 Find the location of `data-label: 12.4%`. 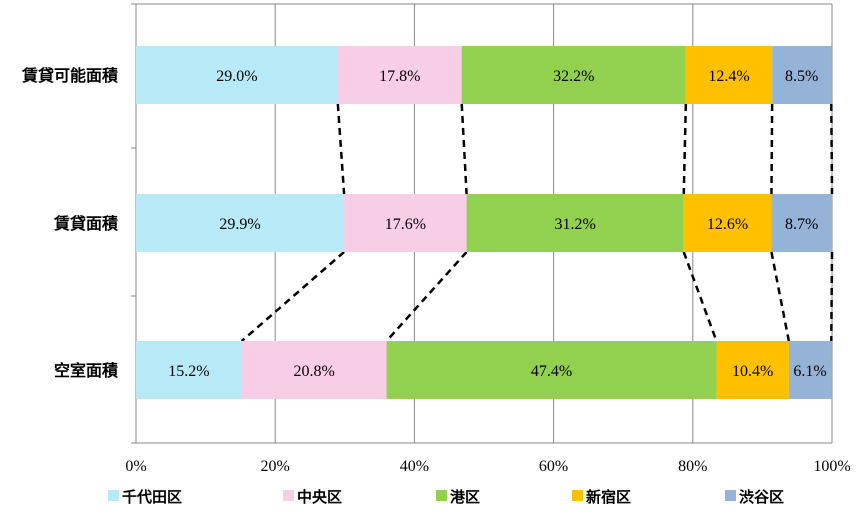

data-label: 12.4% is located at coordinates (728, 76).